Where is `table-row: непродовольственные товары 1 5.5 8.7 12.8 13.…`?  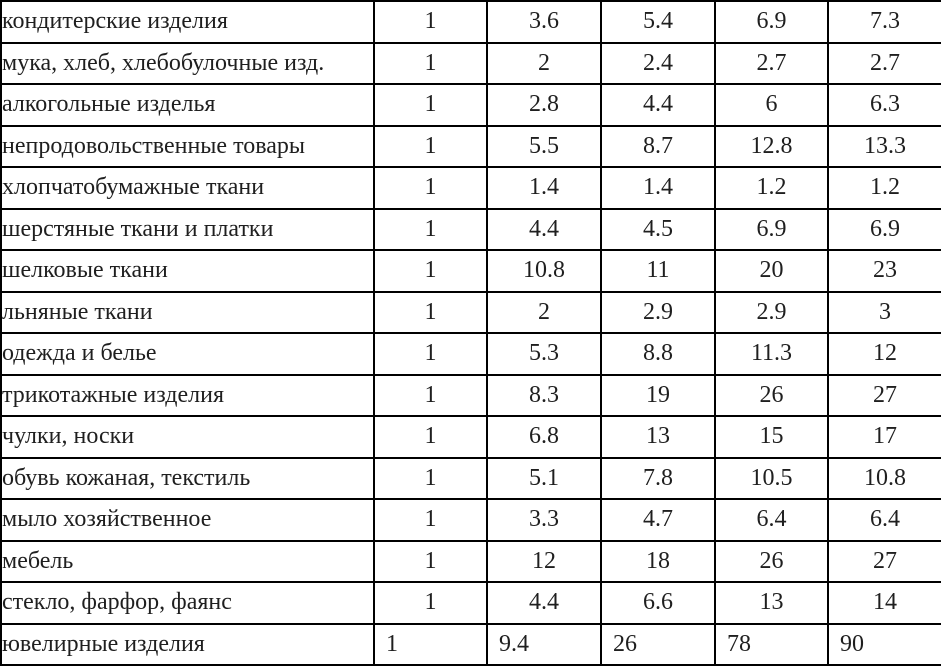 table-row: непродовольственные товары 1 5.5 8.7 12.8 13.… is located at coordinates (470, 146).